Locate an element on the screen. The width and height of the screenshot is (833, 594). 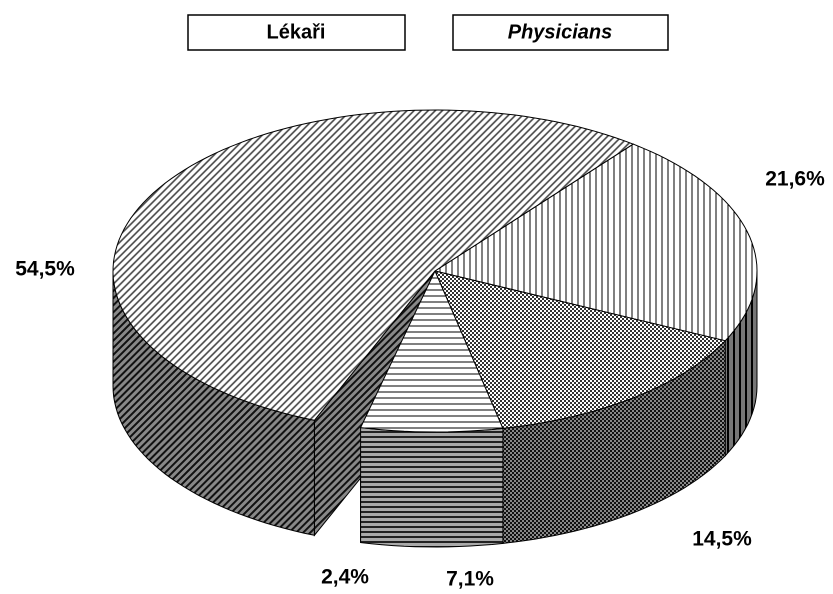
data-label: 7,1% is located at coordinates (470, 579).